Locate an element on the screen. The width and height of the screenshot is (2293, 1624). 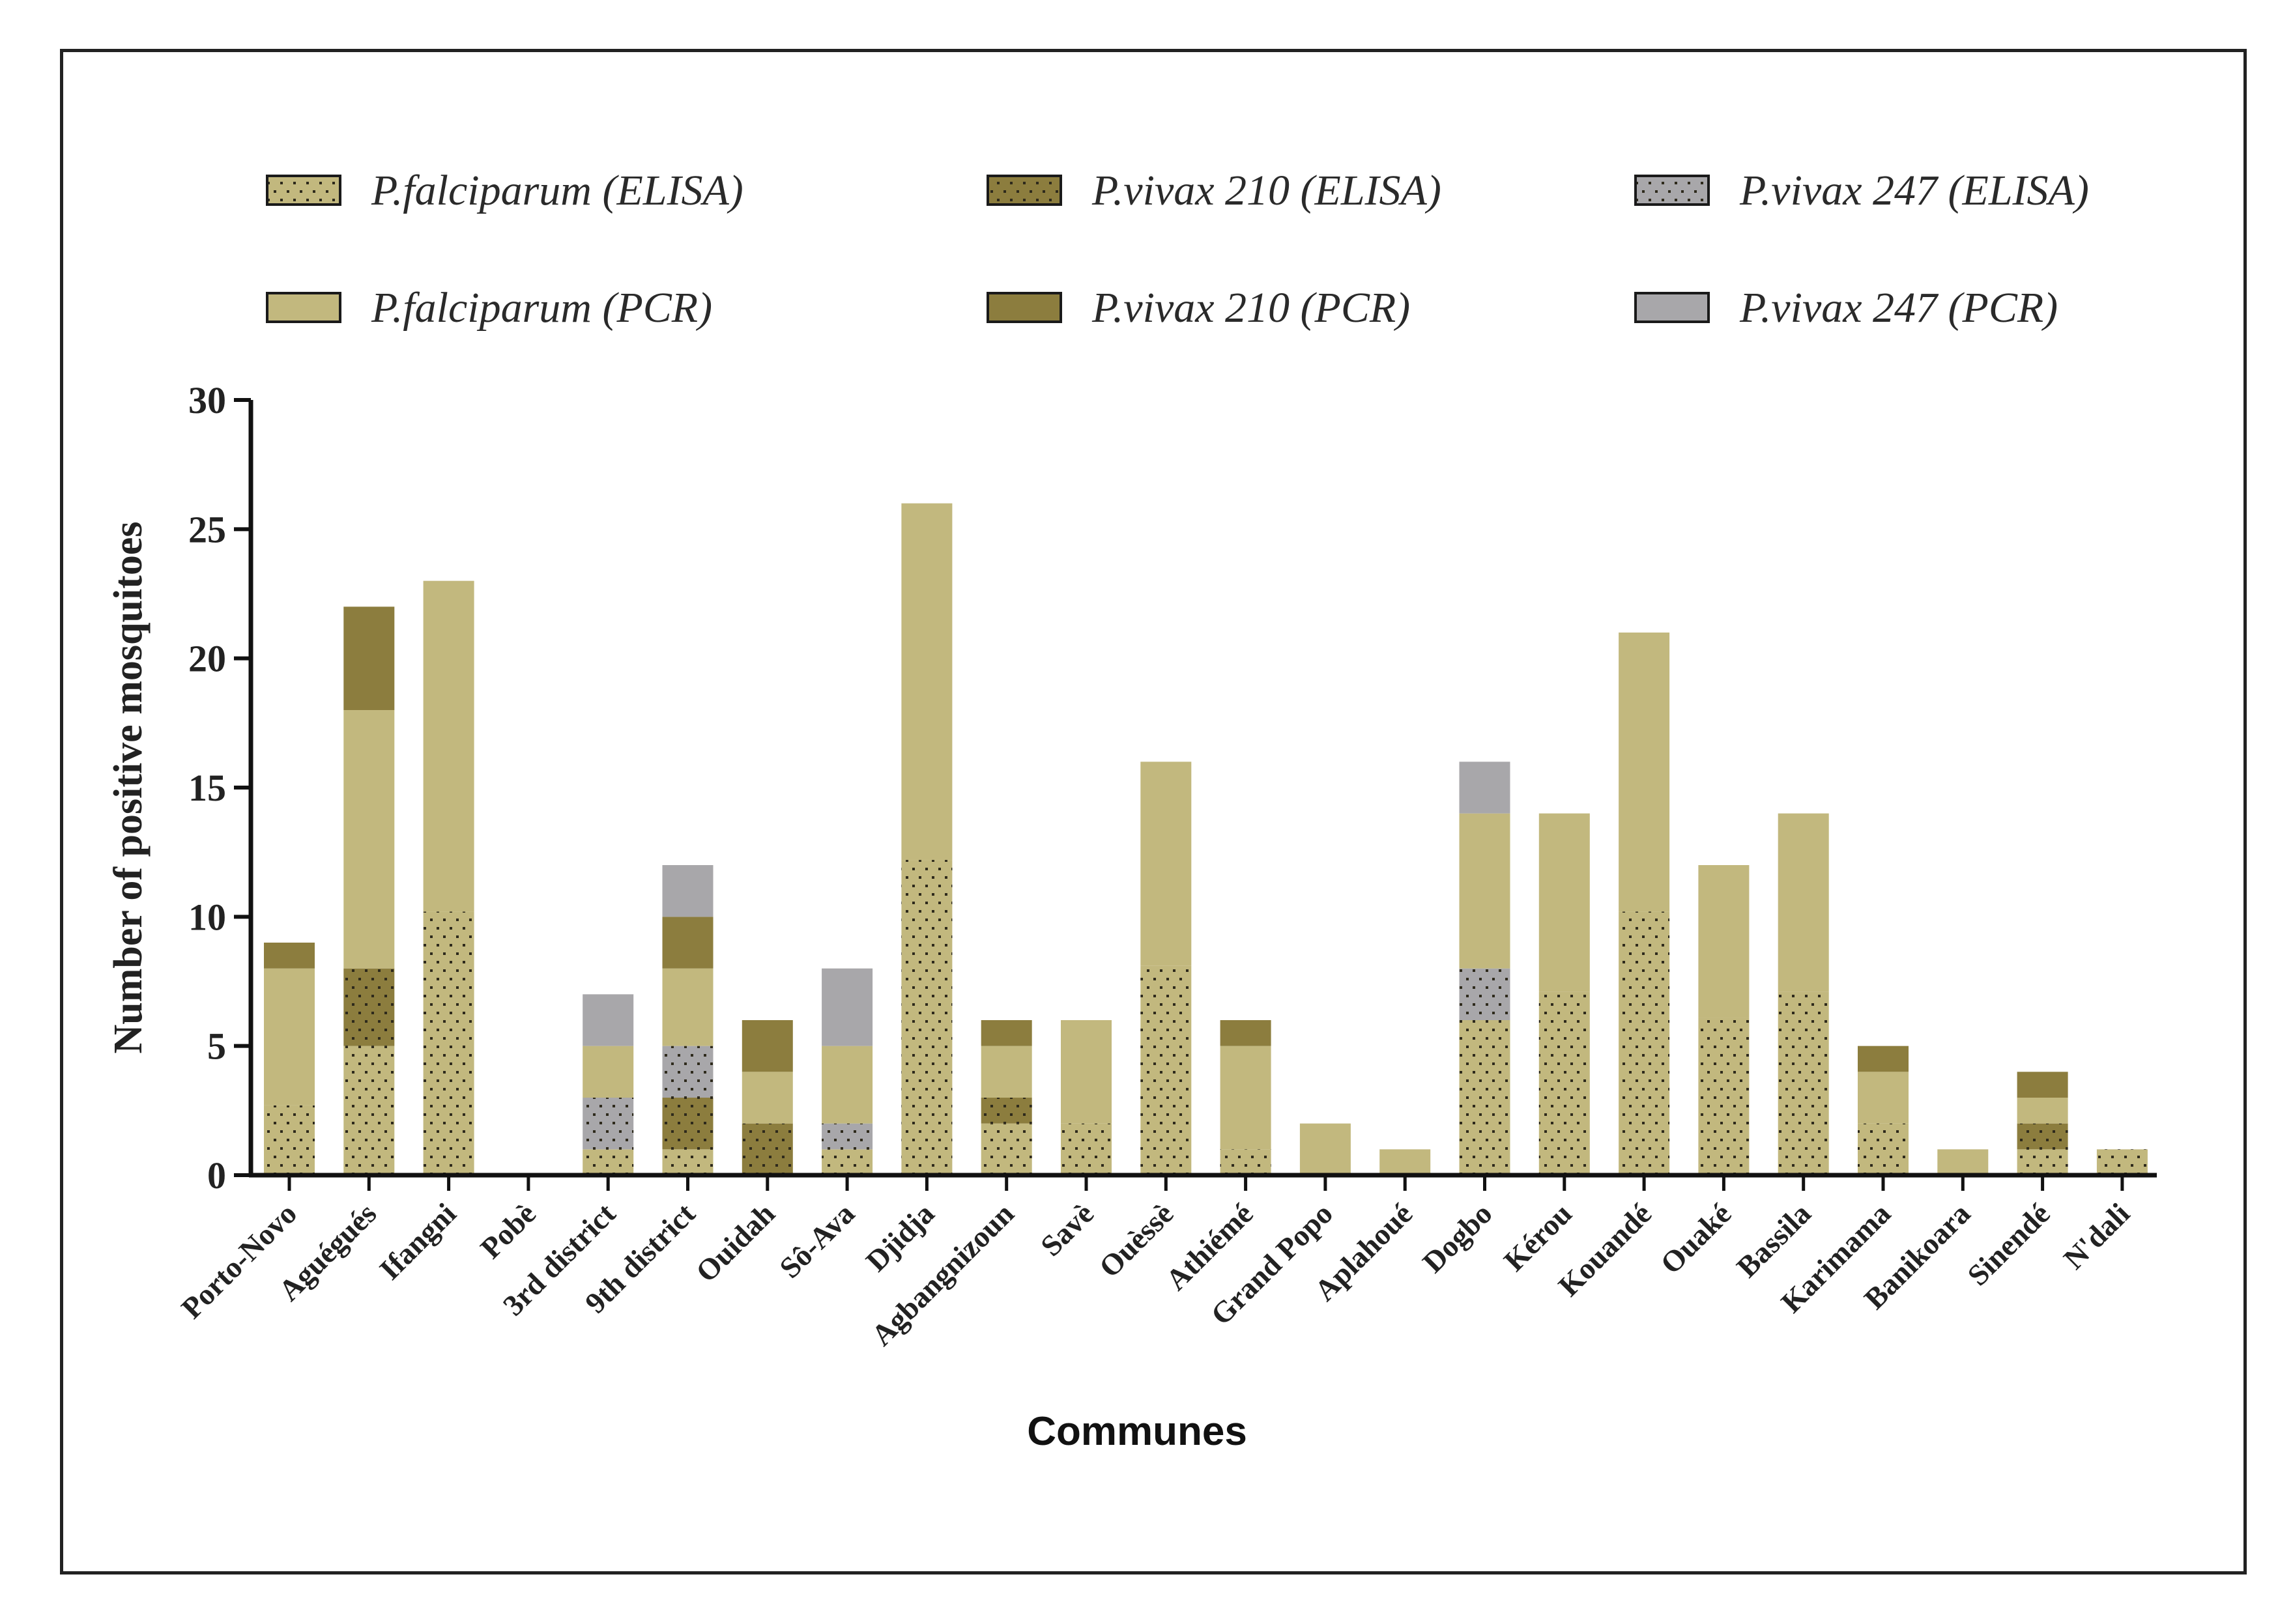
y-tick-label: 30 is located at coordinates (207, 400).